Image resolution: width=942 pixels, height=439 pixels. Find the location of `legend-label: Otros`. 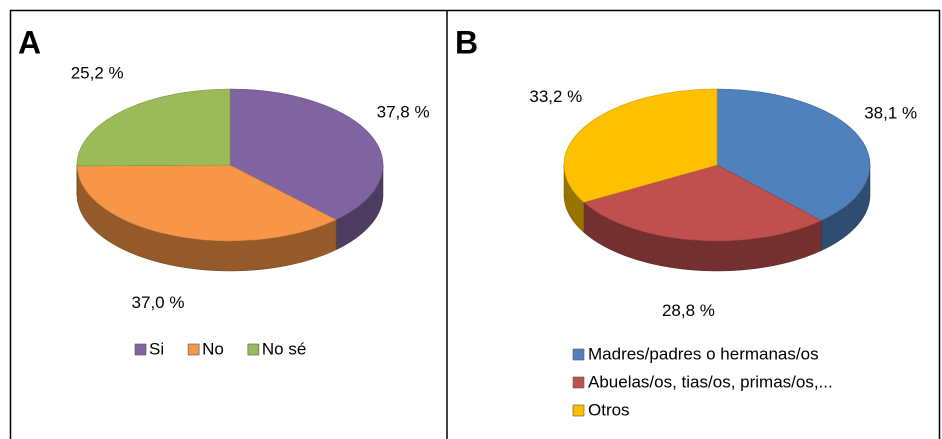

legend-label: Otros is located at coordinates (609, 409).